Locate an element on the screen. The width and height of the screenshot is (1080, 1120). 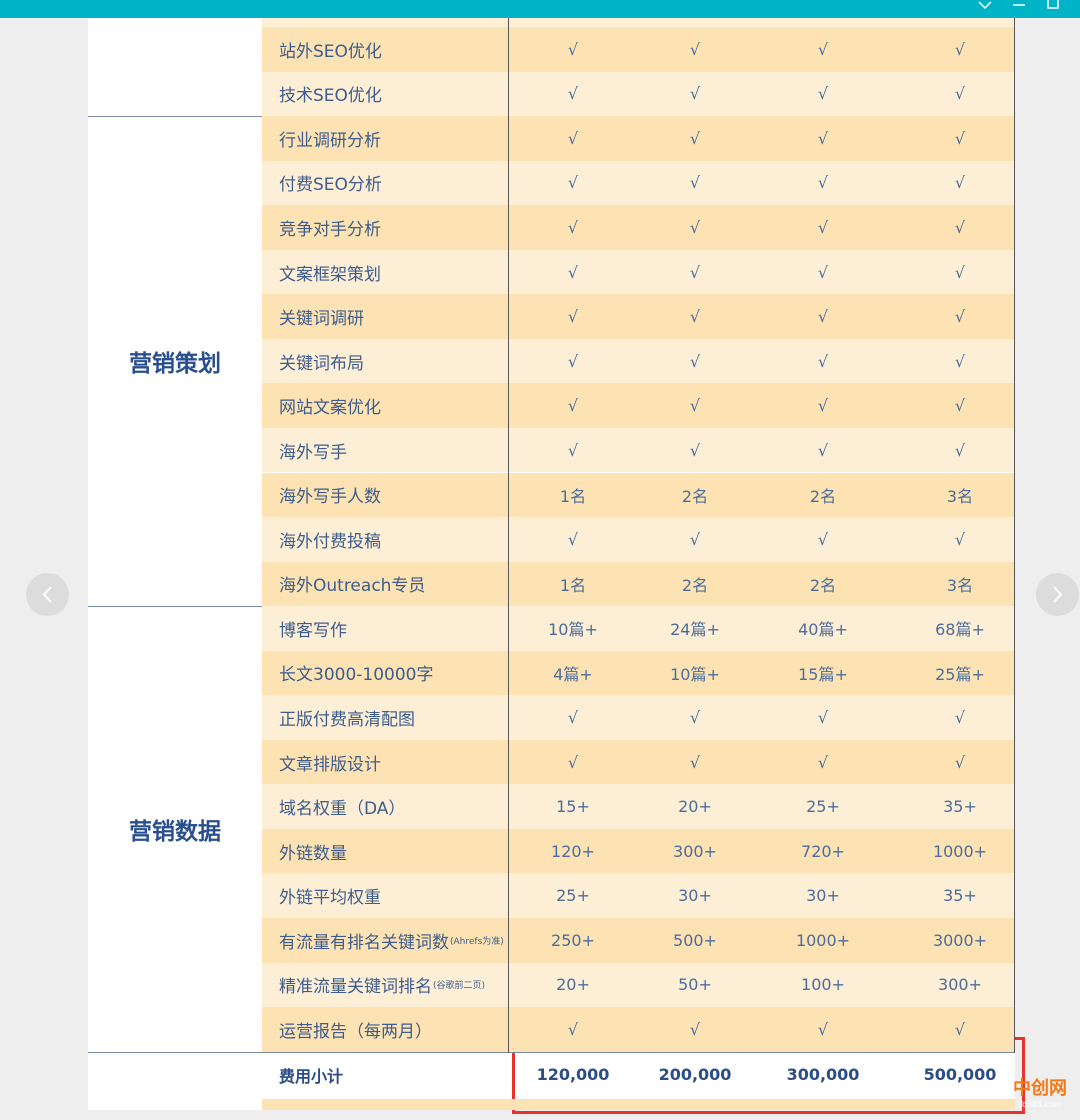
feature-cell: 网站文案优化 is located at coordinates (385, 405).